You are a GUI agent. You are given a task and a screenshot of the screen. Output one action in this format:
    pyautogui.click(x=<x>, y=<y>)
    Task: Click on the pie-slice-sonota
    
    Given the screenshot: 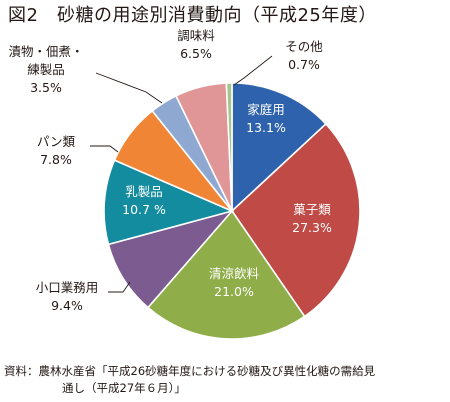 What is the action you would take?
    pyautogui.click(x=229, y=147)
    